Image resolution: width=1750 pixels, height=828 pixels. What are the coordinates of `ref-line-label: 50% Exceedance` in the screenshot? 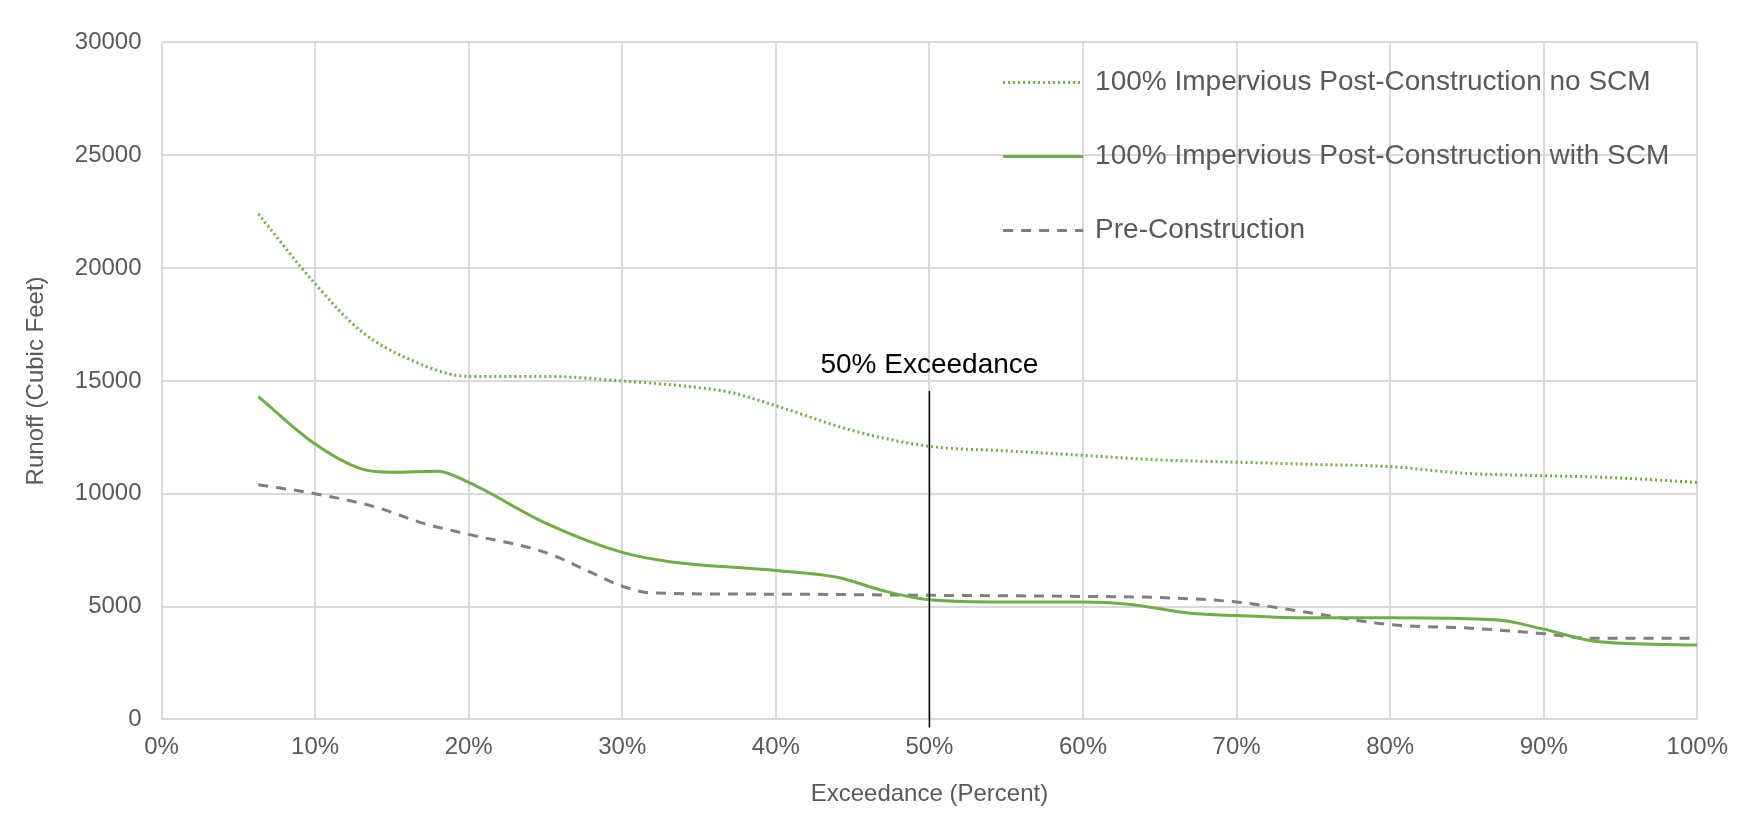 It's located at (929, 363).